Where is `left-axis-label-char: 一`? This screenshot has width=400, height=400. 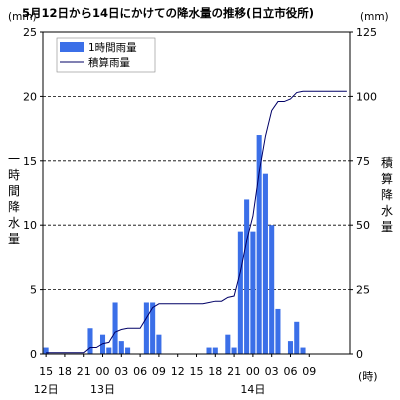
left-axis-label-char: 一 is located at coordinates (14, 159).